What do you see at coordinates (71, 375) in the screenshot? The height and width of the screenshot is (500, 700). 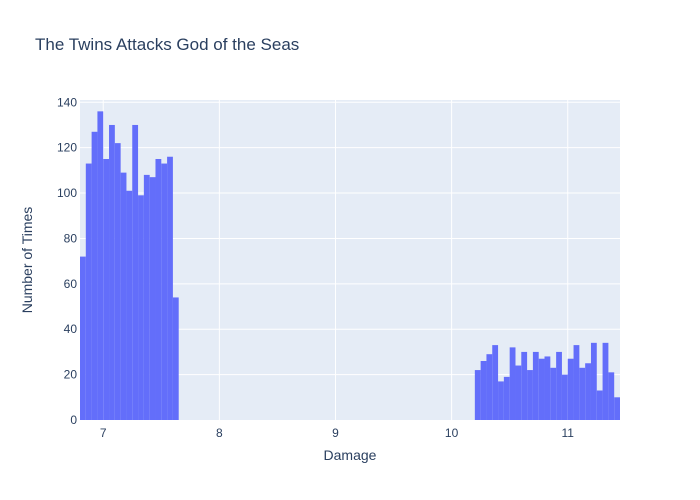 I see `y-tick-label: 20` at bounding box center [71, 375].